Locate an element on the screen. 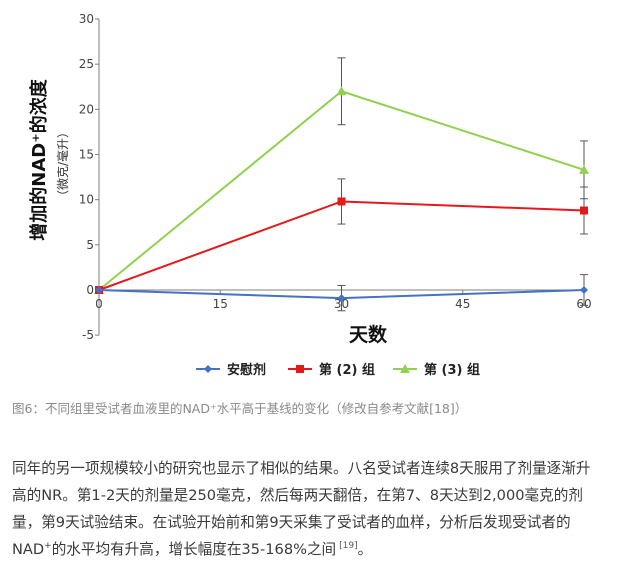 Image resolution: width=640 pixels, height=569 pixels. y-tick-label: 10 is located at coordinates (86, 200).